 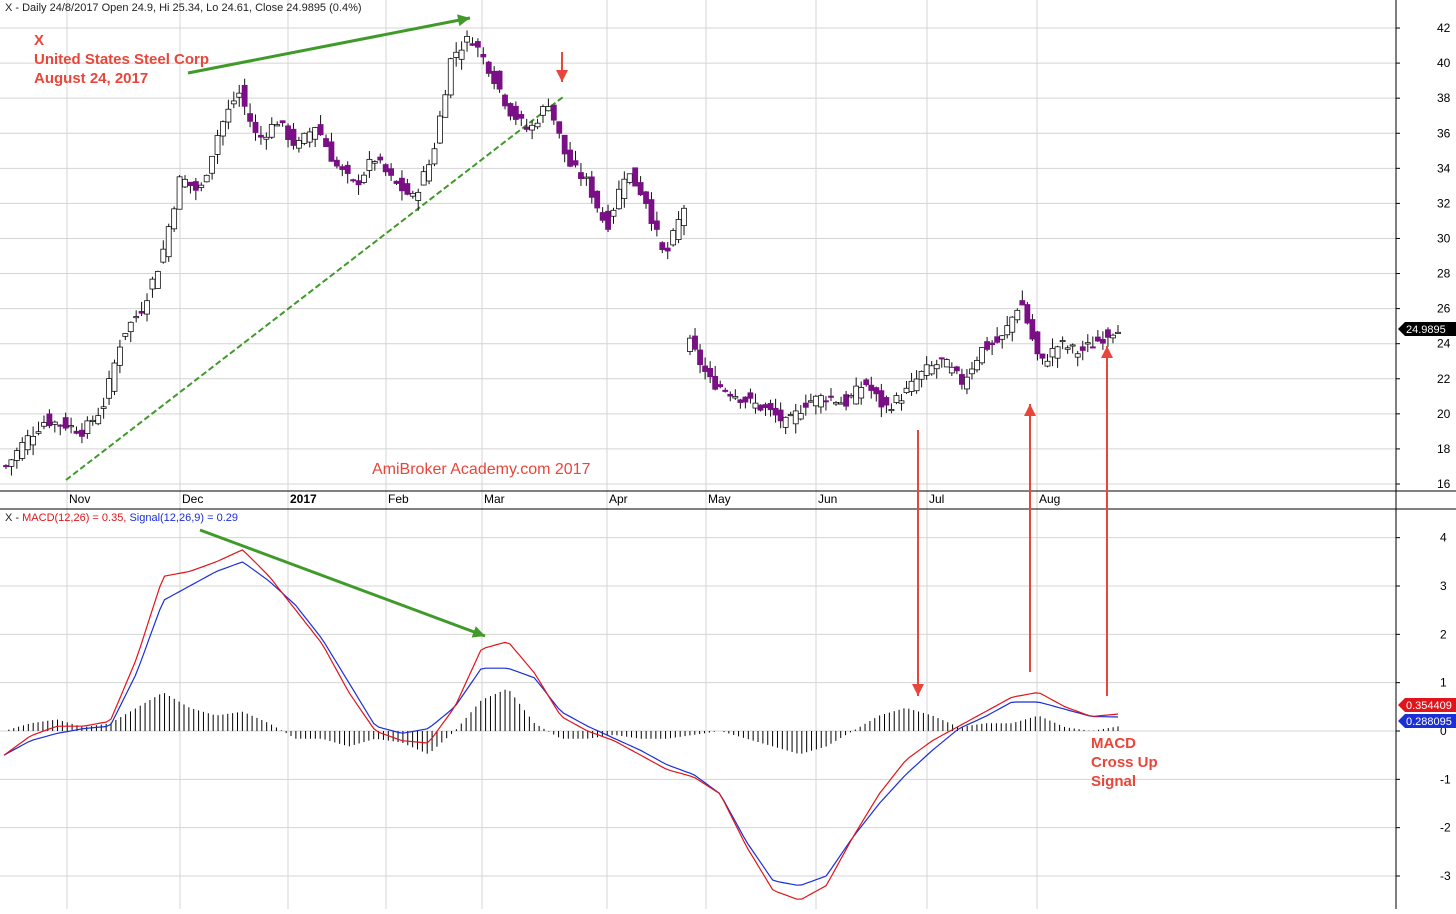 What do you see at coordinates (13, 518) in the screenshot?
I see `macd-title-prefix: X -` at bounding box center [13, 518].